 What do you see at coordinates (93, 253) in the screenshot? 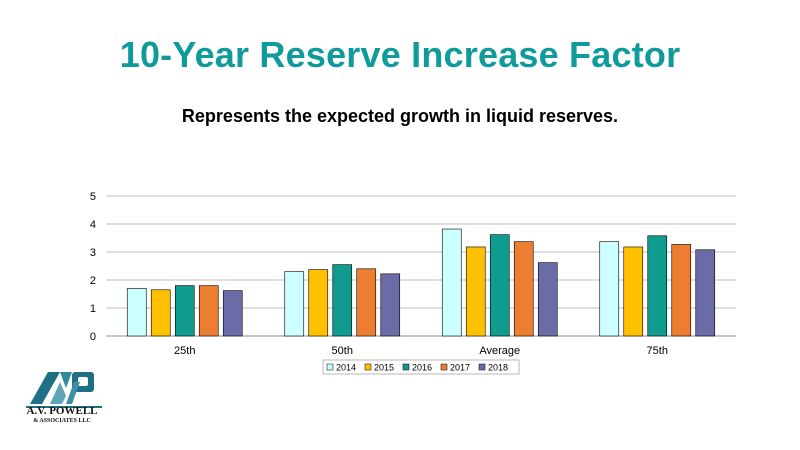
I see `y-tick-label: 3` at bounding box center [93, 253].